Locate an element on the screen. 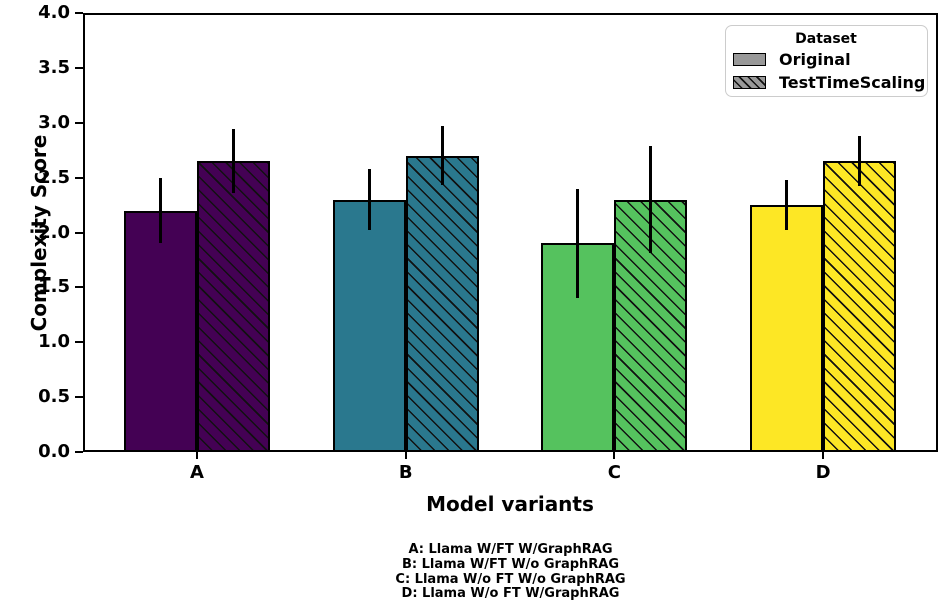 The image size is (946, 615). x-axis-label: Model variants is located at coordinates (510, 504).